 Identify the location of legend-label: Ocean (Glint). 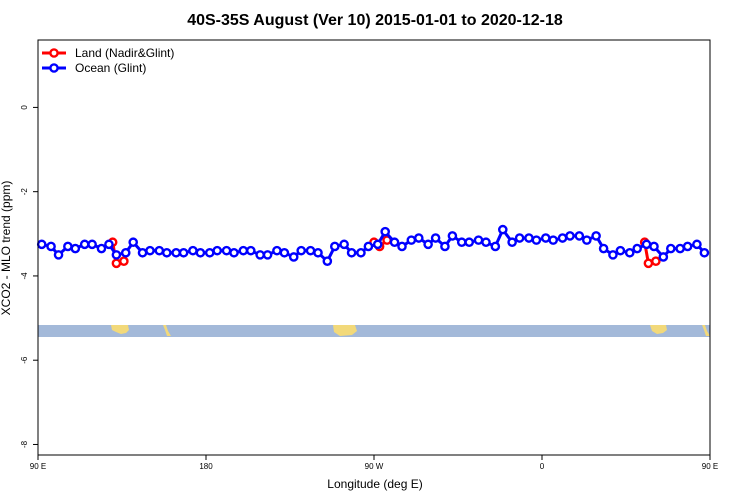
(110, 68).